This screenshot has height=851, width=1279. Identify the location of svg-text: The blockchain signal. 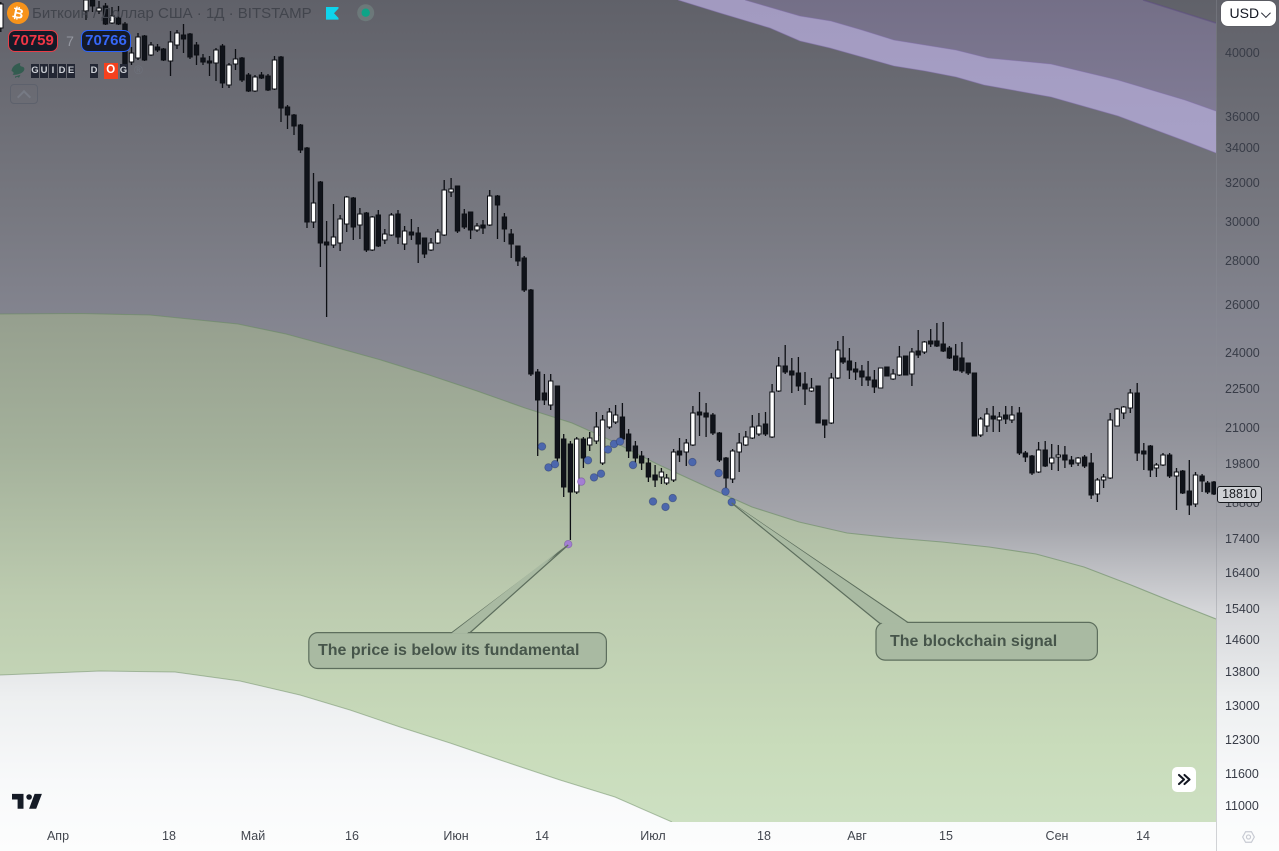
(973, 641).